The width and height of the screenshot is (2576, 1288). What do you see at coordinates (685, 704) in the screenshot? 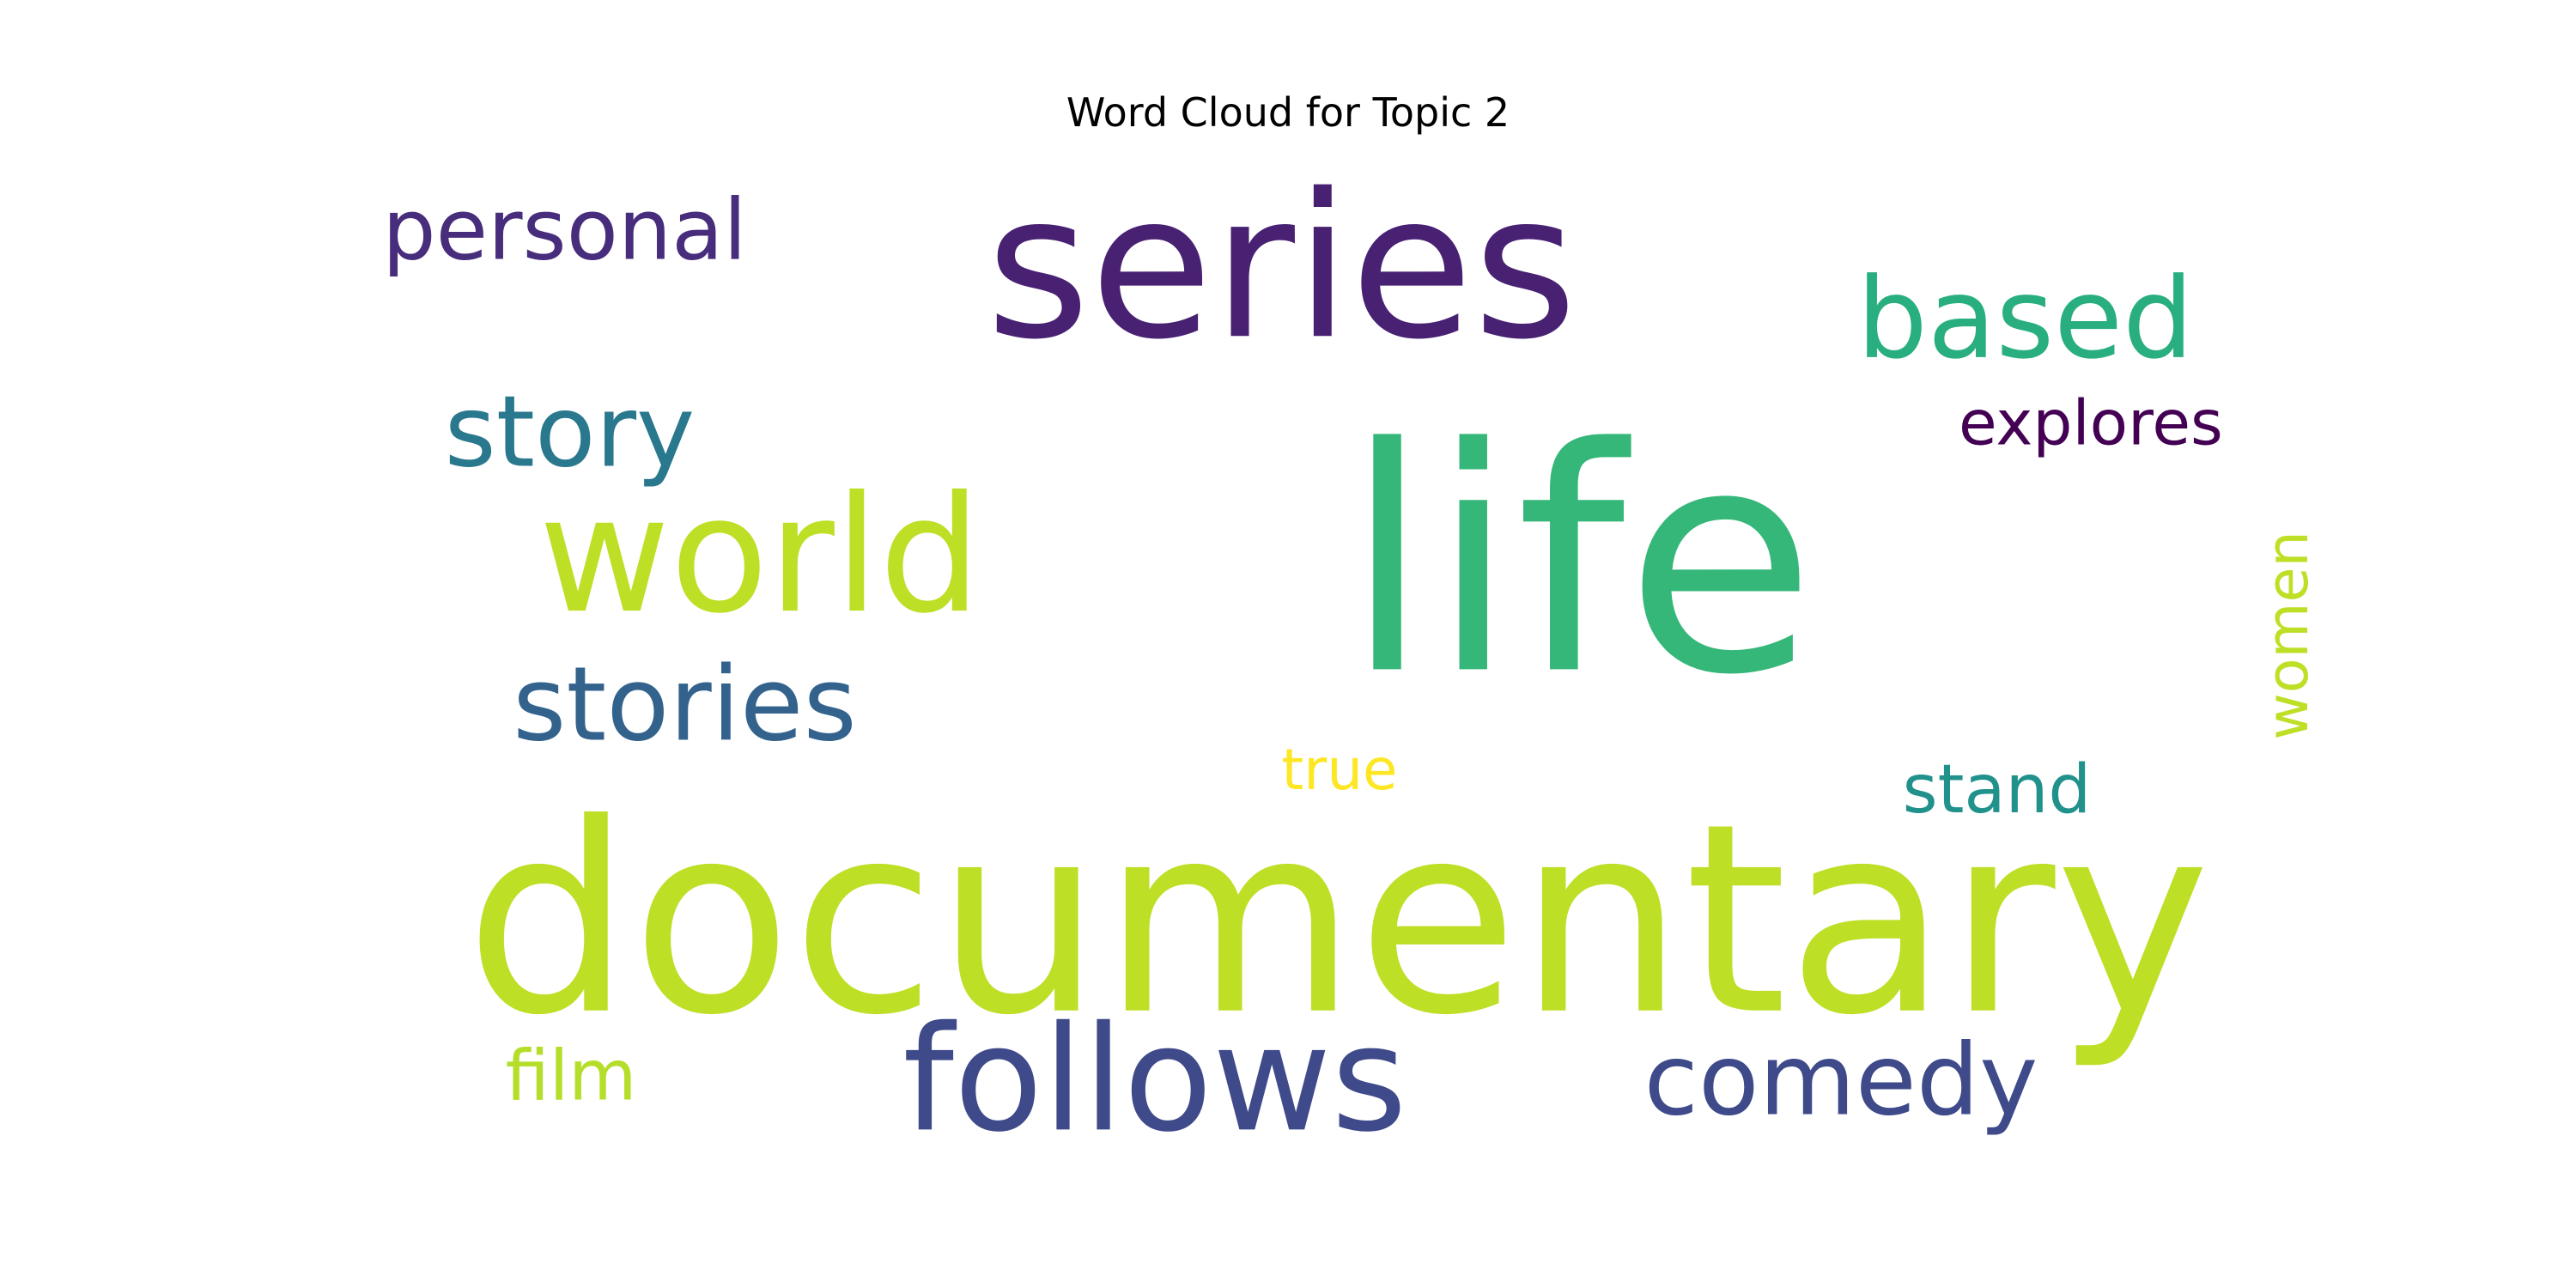
I see `word-stories: stories` at bounding box center [685, 704].